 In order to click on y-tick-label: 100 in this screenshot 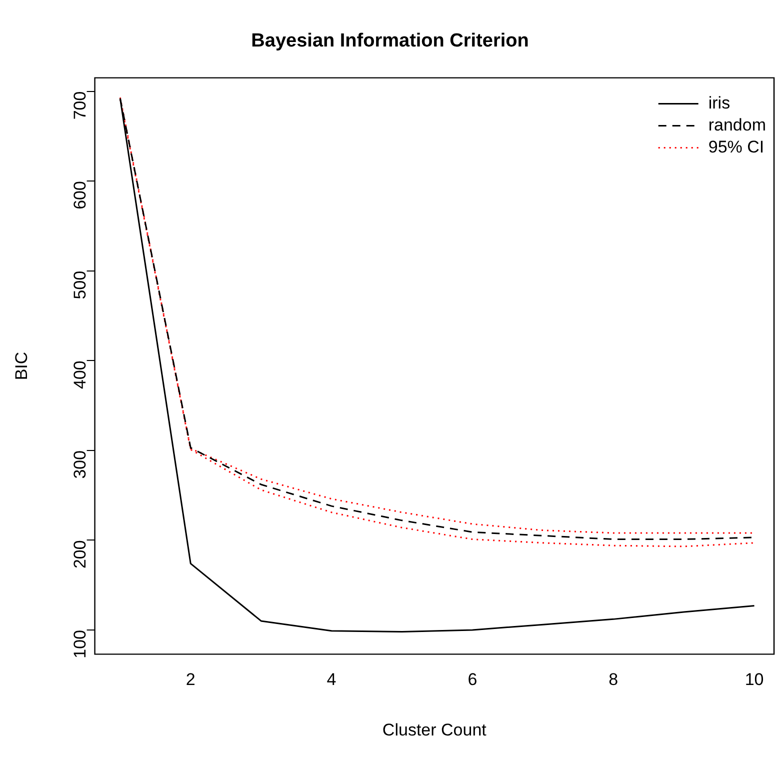, I will do `click(80, 644)`.